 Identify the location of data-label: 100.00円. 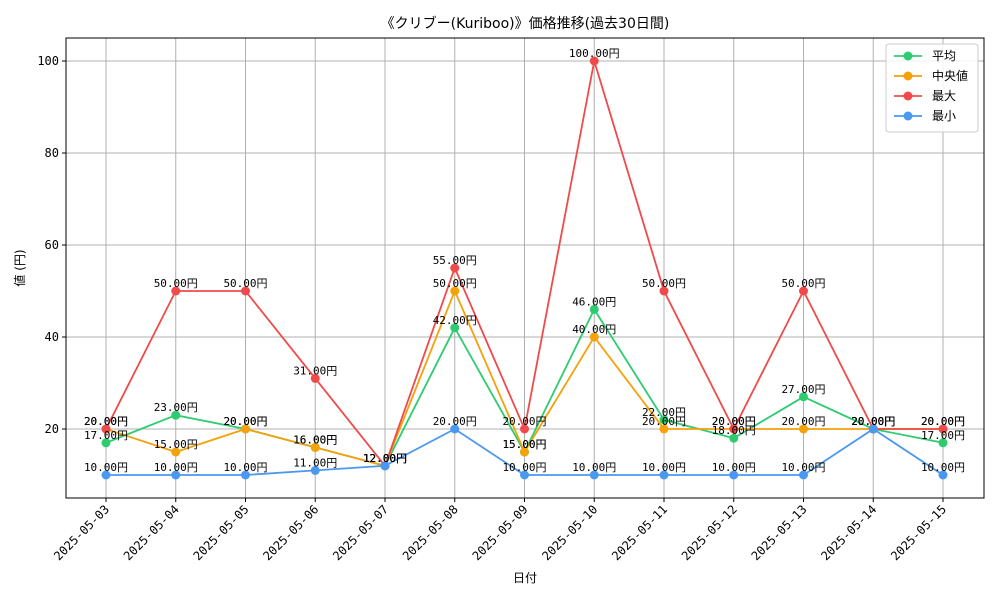
(594, 53).